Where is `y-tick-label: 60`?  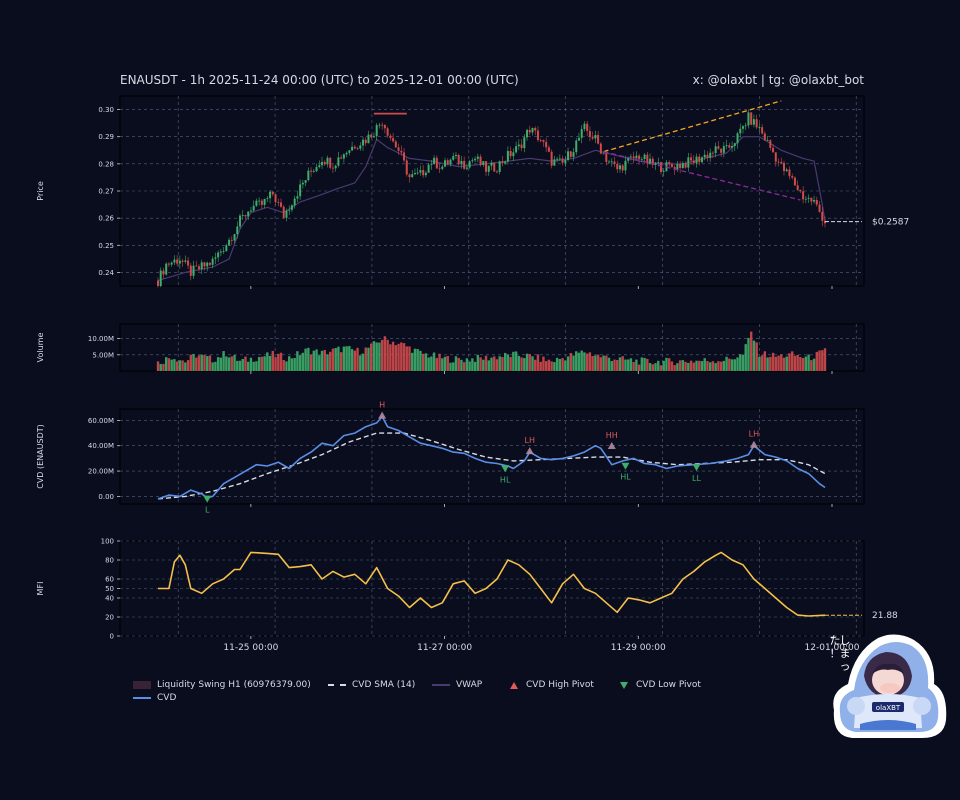 y-tick-label: 60 is located at coordinates (109, 580).